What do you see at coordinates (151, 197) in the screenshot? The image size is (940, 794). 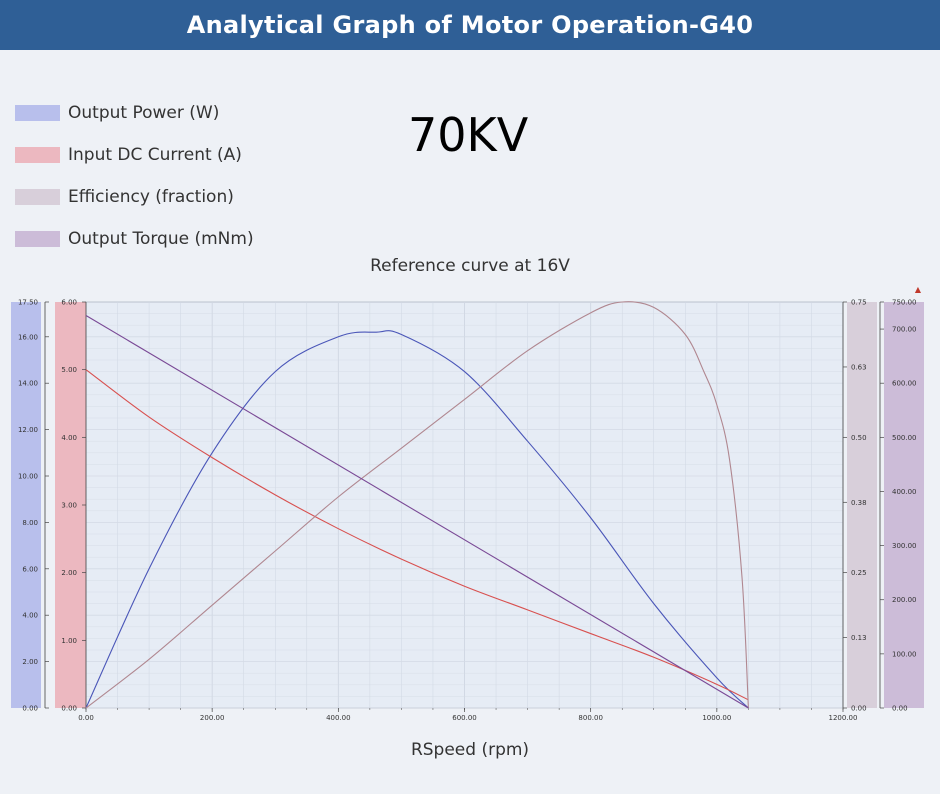 I see `legend-label-efficiency: Efficiency (fraction)` at bounding box center [151, 197].